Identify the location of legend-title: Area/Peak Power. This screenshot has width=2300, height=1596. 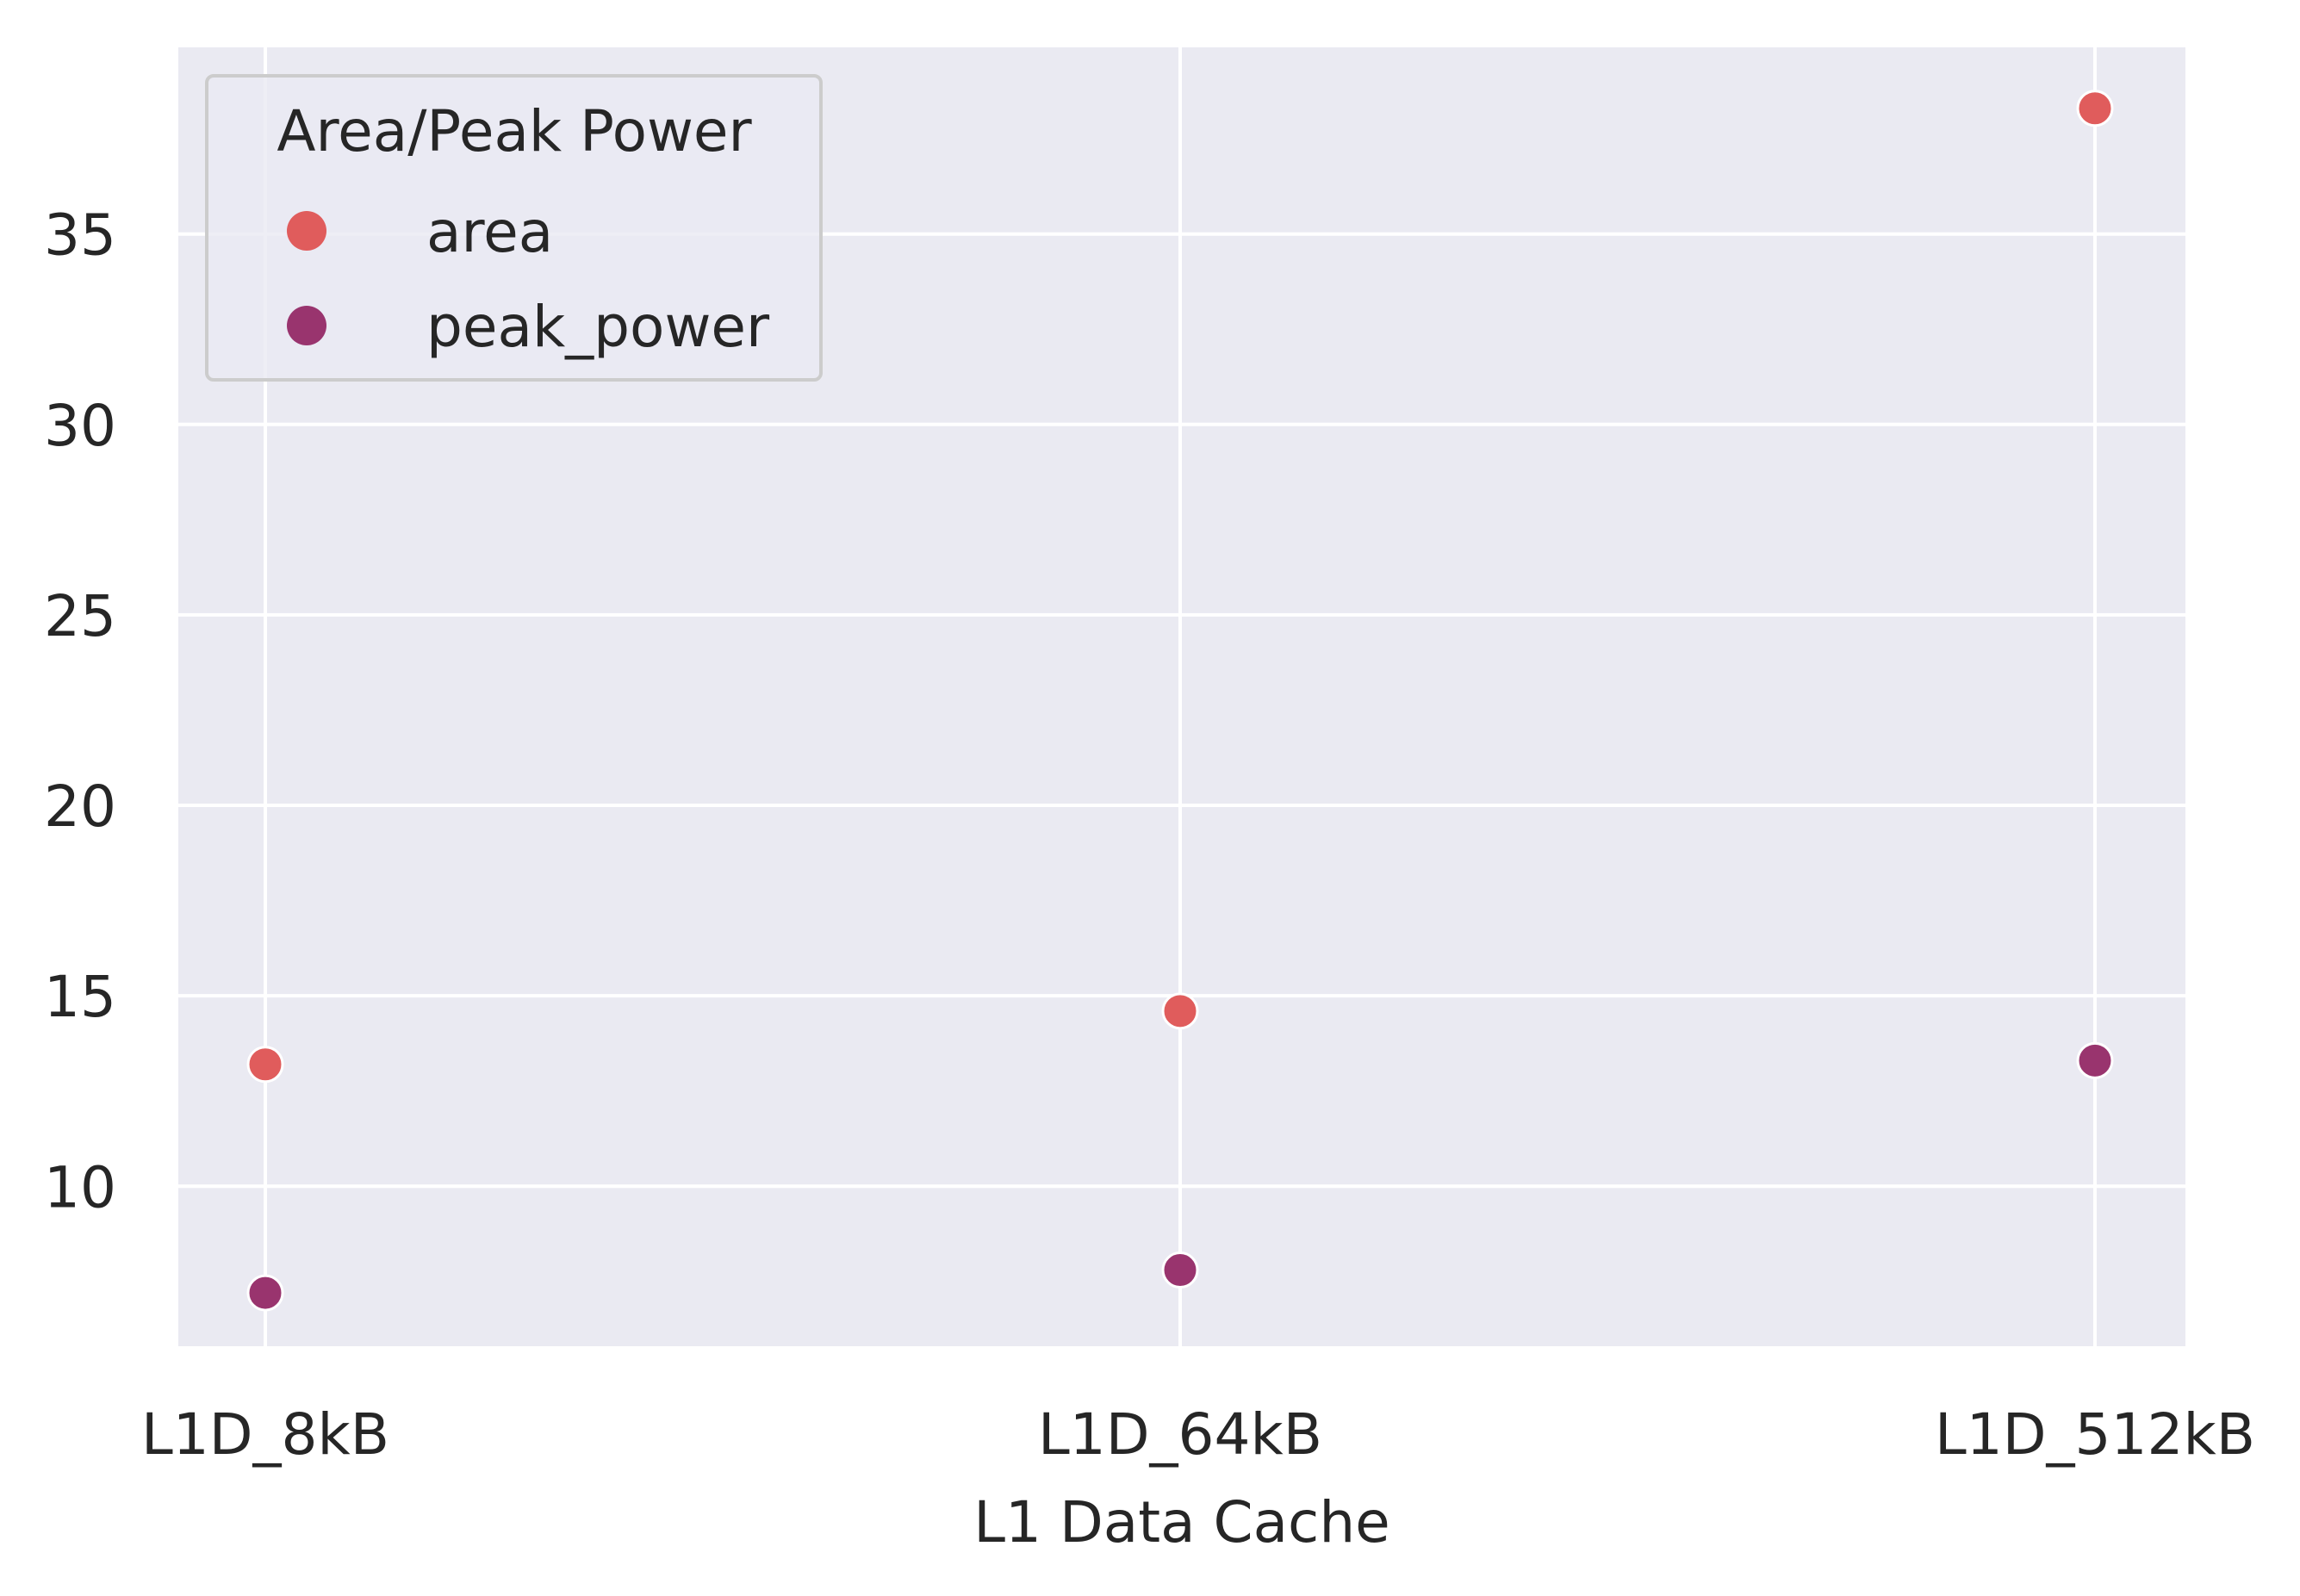
(514, 131).